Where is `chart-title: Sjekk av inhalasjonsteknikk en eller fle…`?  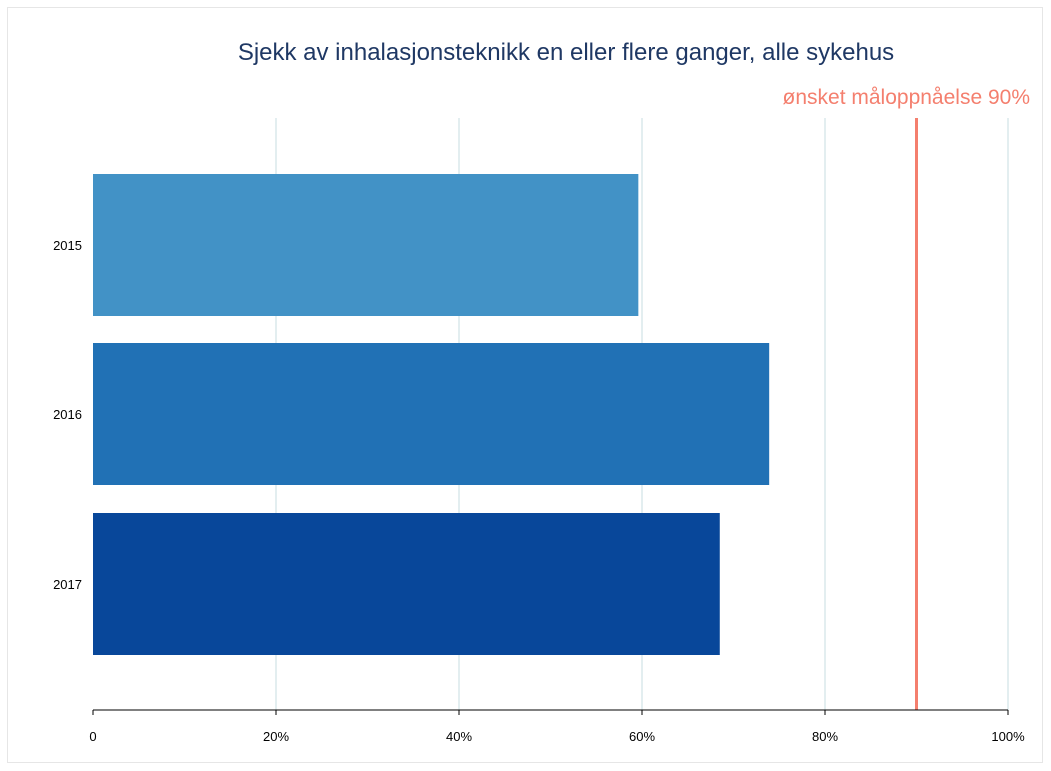 chart-title: Sjekk av inhalasjonsteknikk en eller fle… is located at coordinates (566, 52).